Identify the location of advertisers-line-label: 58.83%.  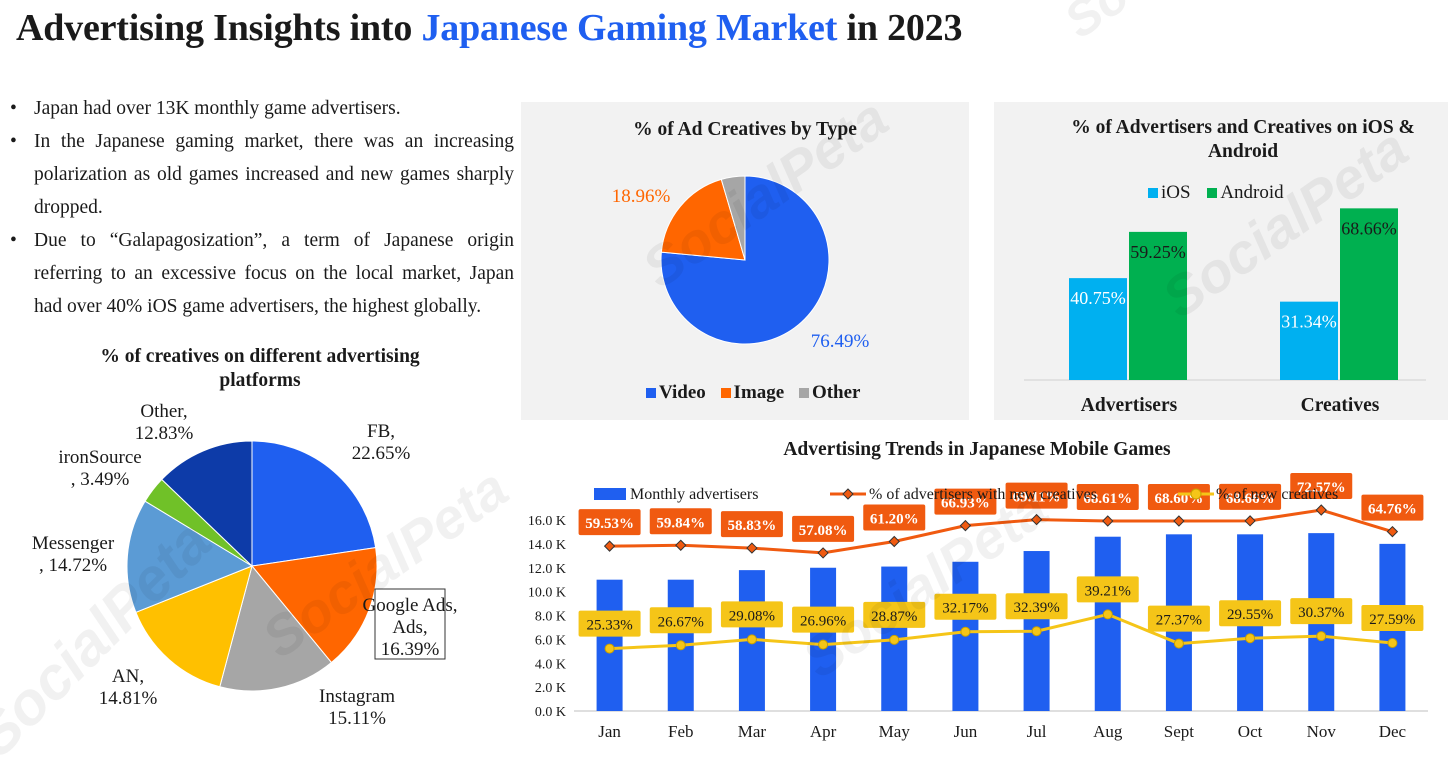
(752, 526).